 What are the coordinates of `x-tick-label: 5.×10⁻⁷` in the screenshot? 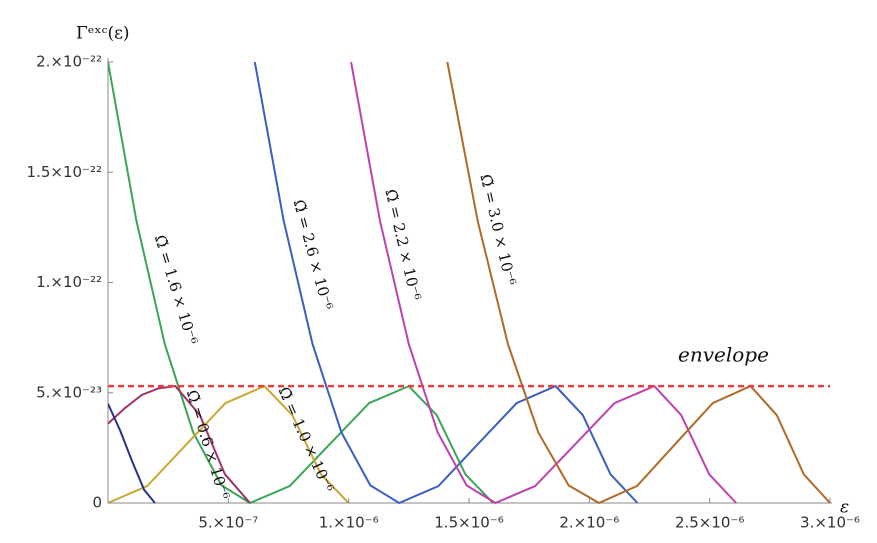 It's located at (228, 523).